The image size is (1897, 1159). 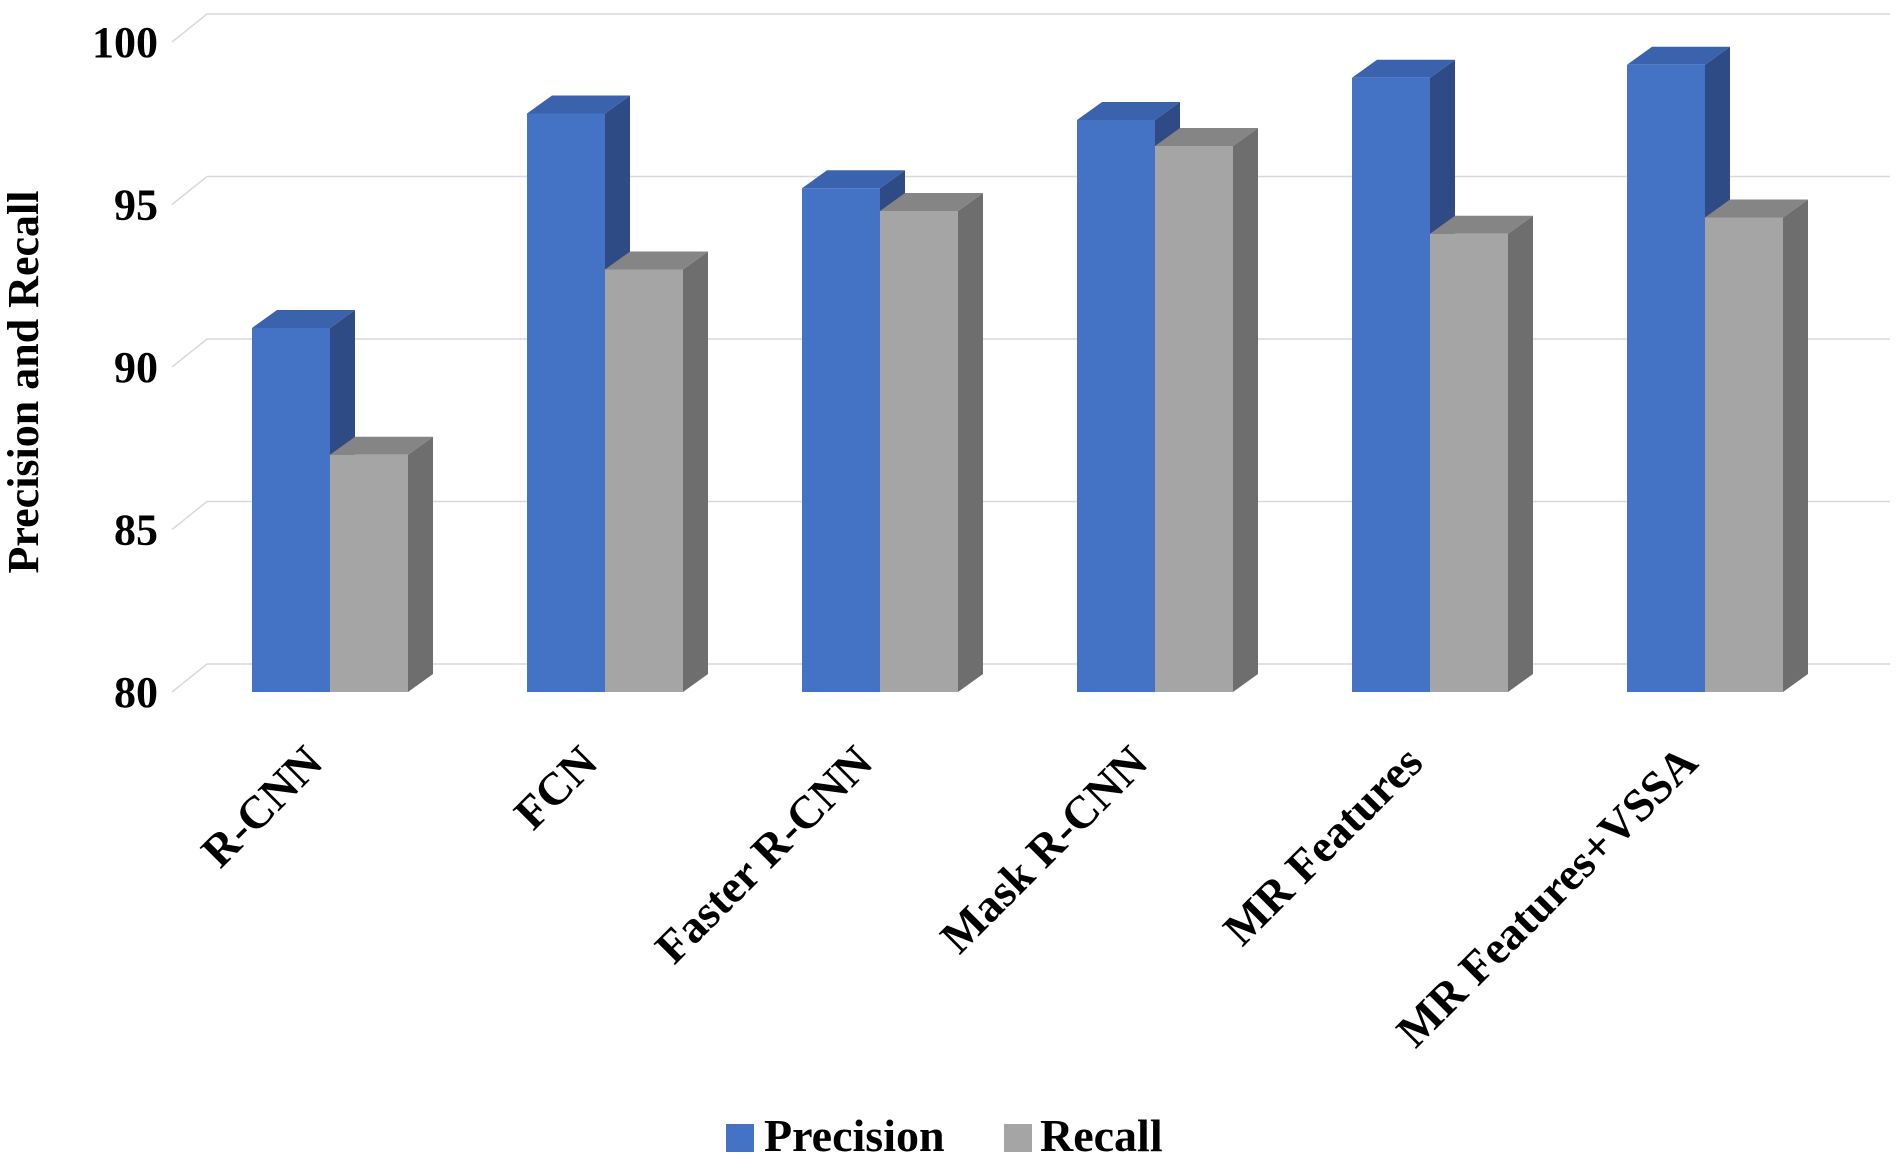 I want to click on y-tick-label: 80, so click(x=136, y=692).